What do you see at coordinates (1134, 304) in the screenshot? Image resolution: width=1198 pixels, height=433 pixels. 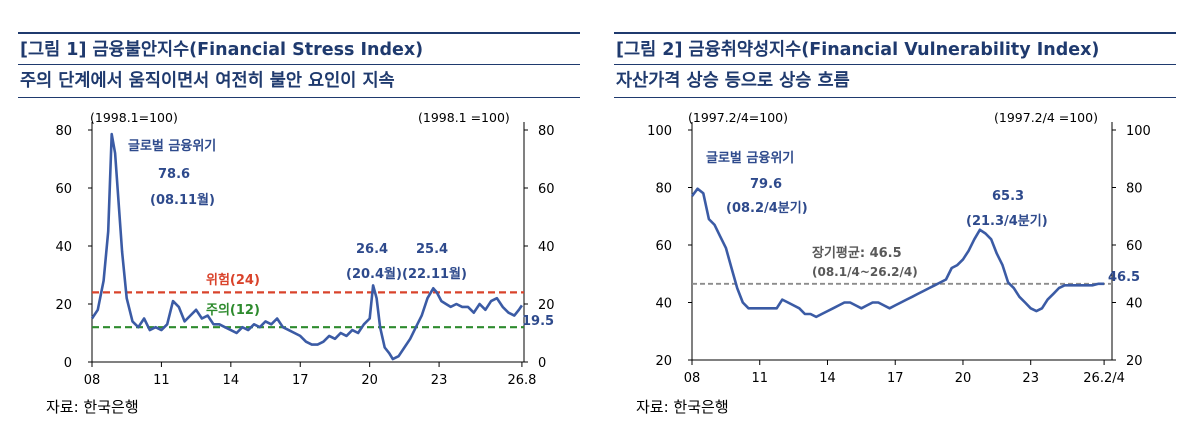 I see `fvi-ytick-right-label: 40` at bounding box center [1134, 304].